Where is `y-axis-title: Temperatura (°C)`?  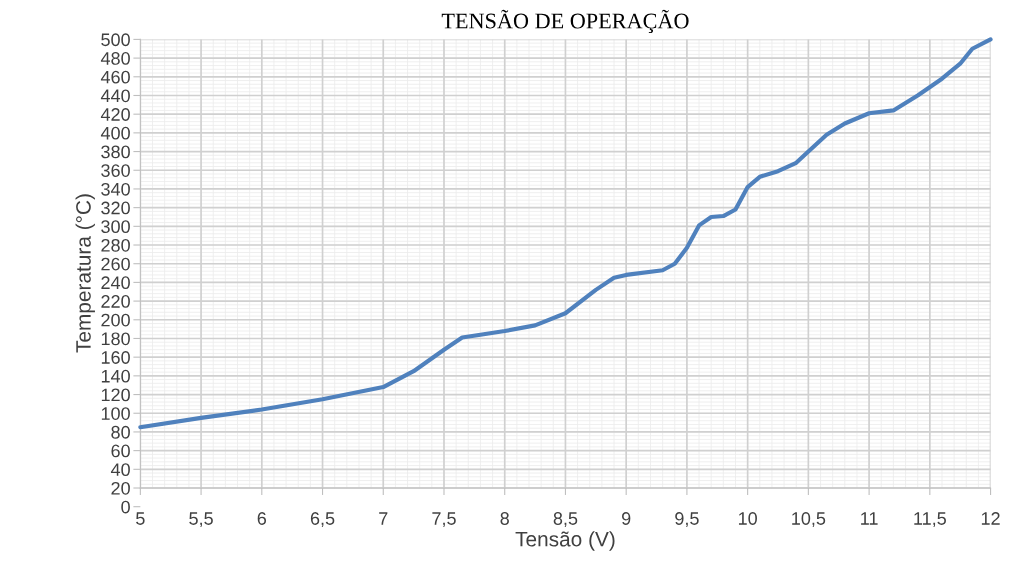 y-axis-title: Temperatura (°C) is located at coordinates (85, 273).